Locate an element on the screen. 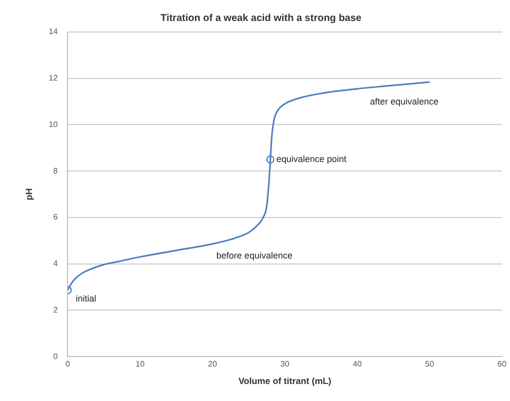  x-tick-label: 60 is located at coordinates (502, 364).